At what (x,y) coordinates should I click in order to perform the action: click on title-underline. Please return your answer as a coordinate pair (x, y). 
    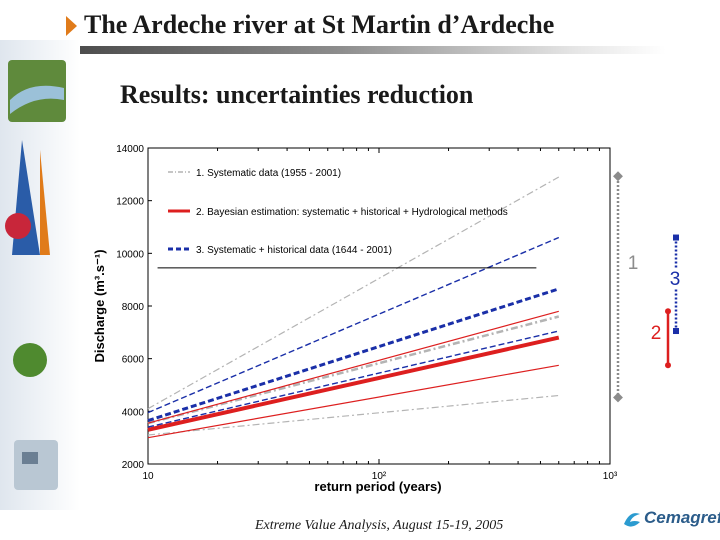
    Looking at the image, I should click on (366, 50).